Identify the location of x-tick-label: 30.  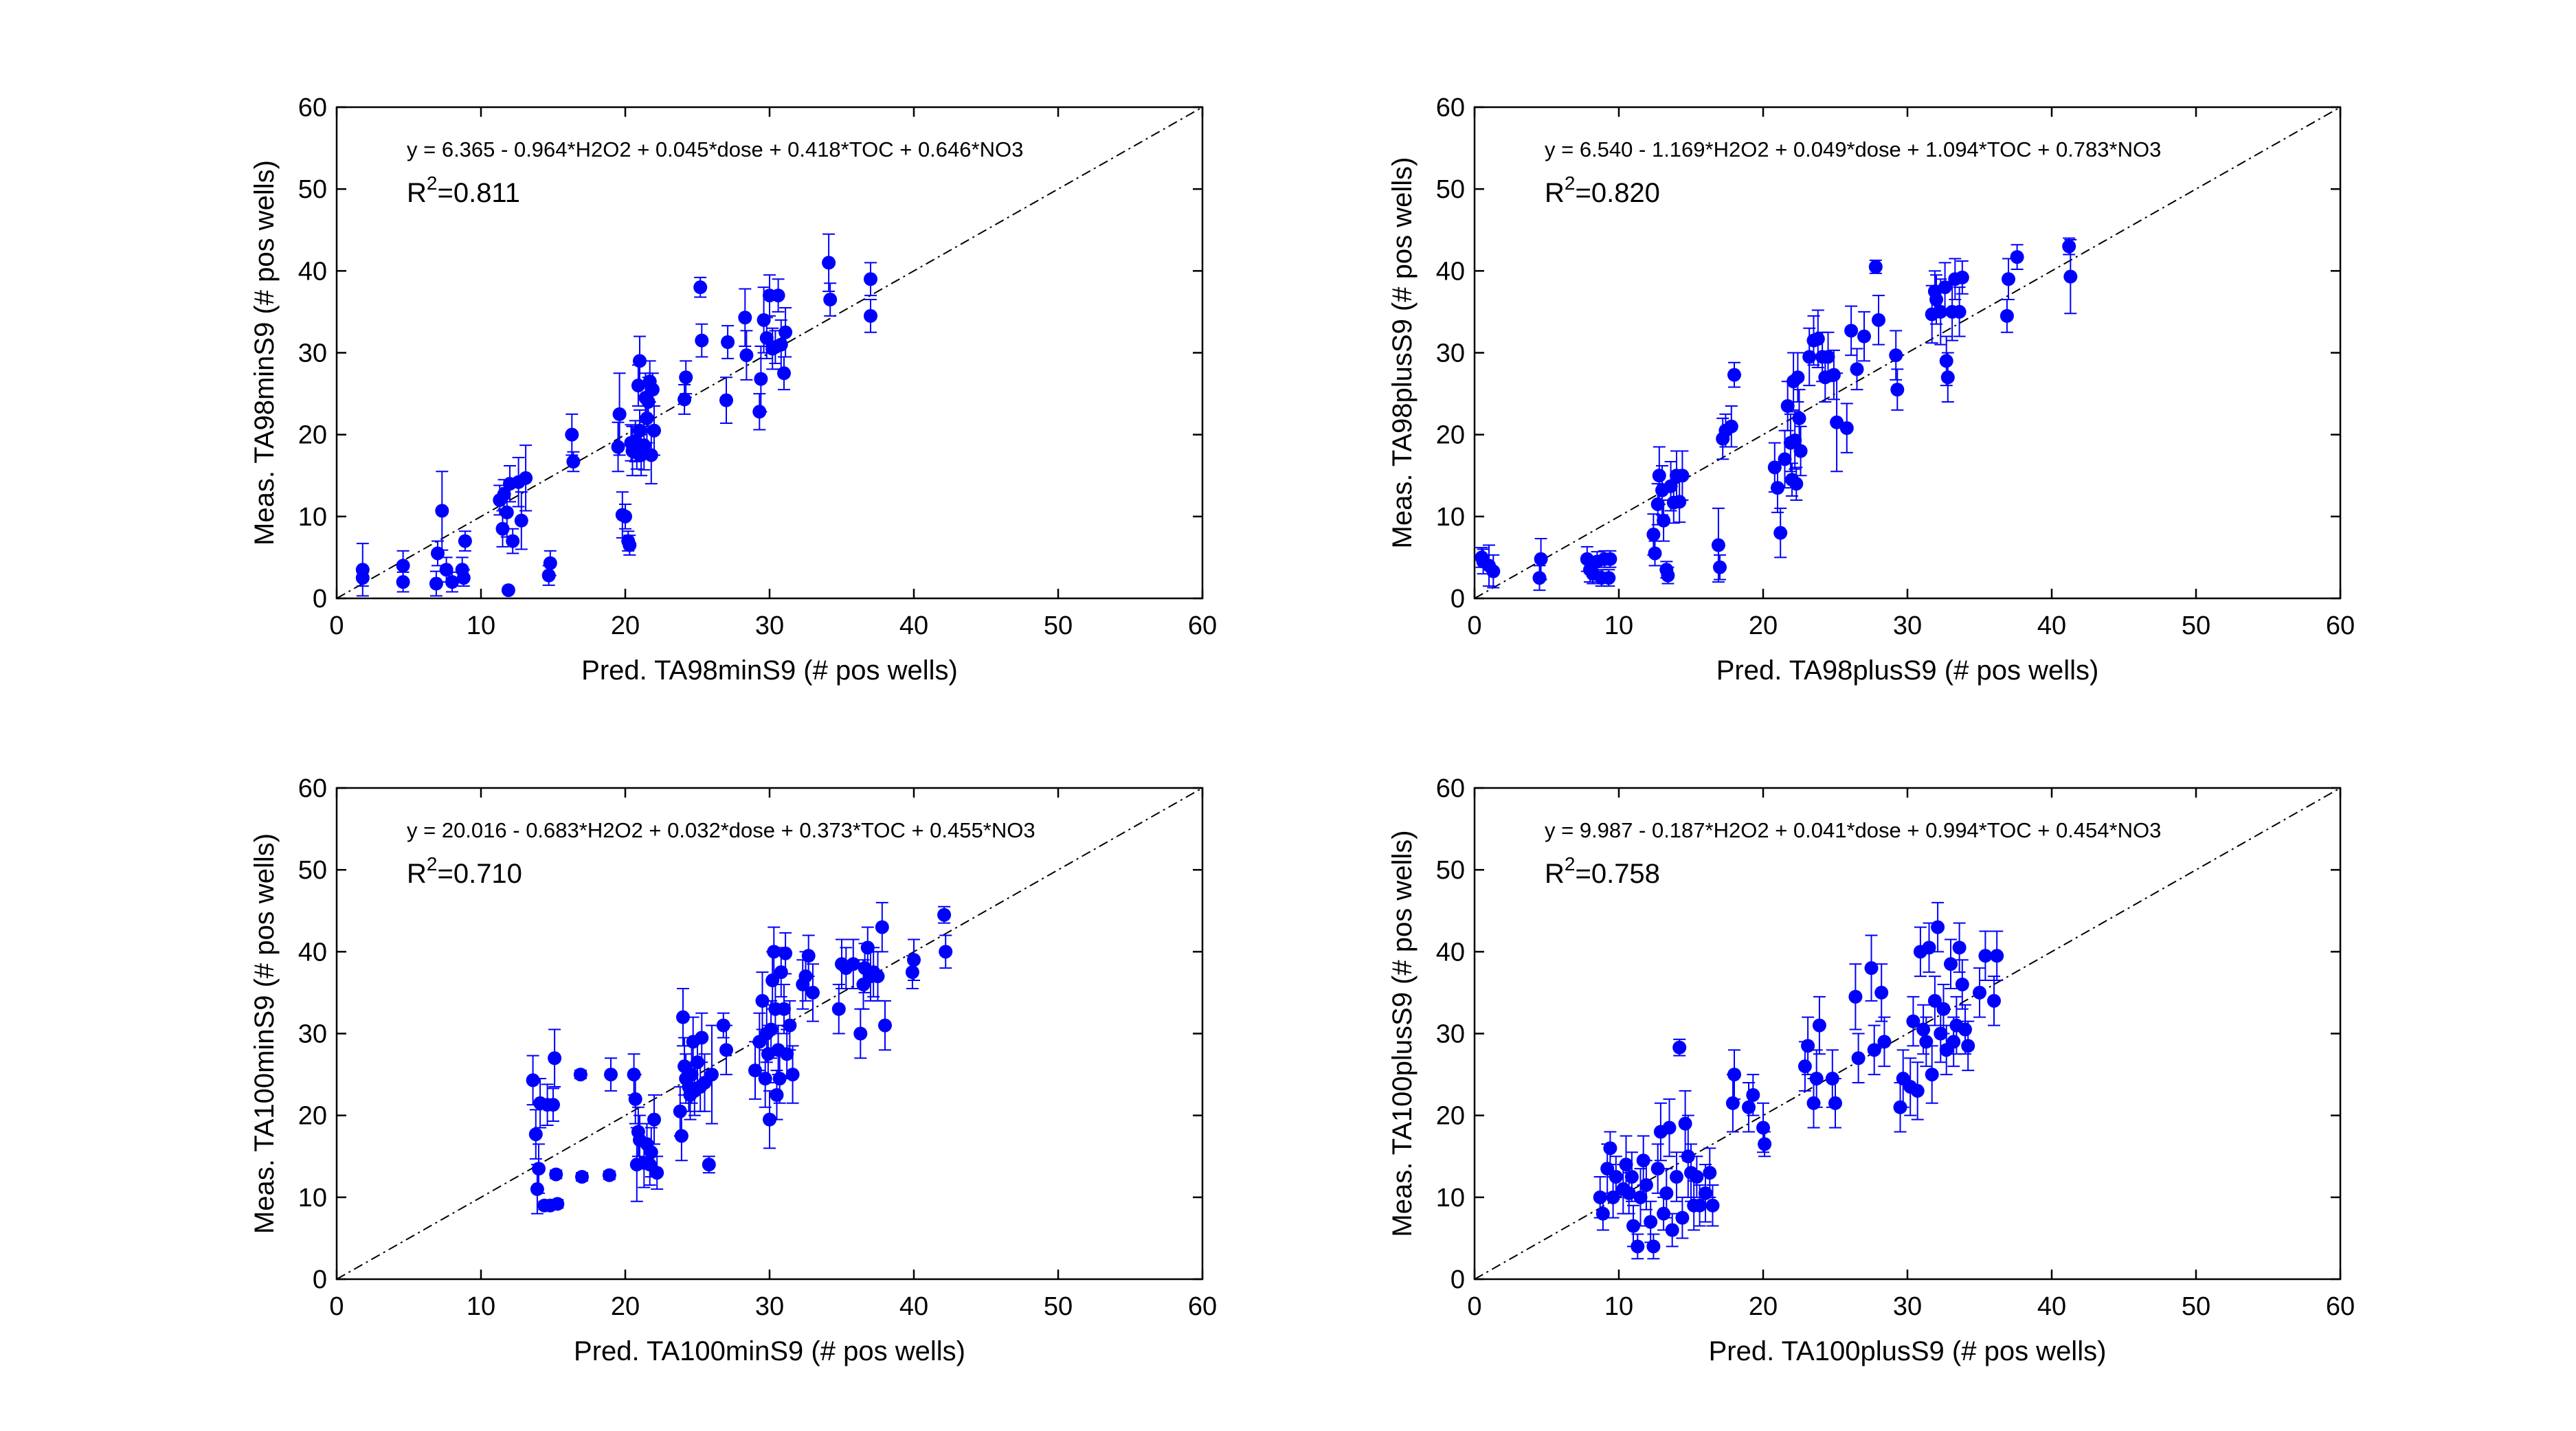
(1907, 625).